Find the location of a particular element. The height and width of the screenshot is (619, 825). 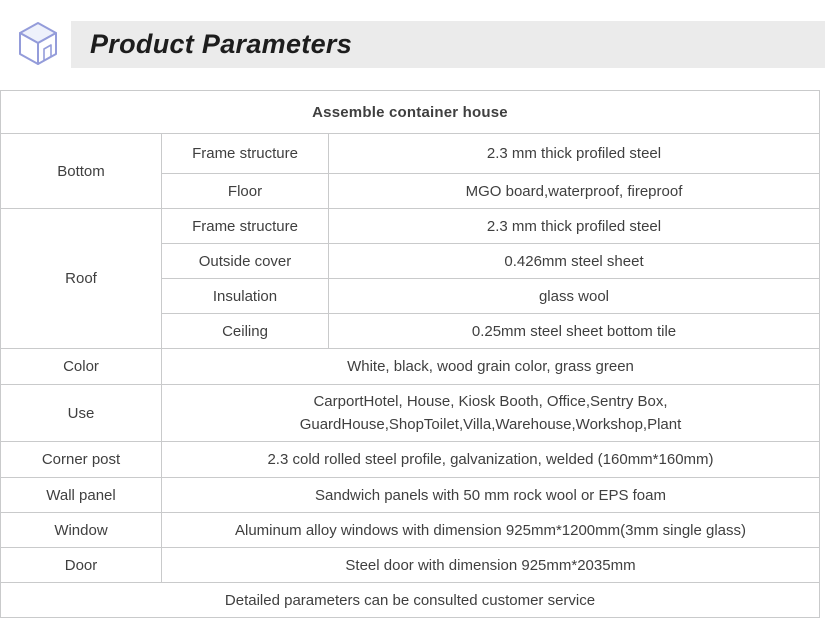

table-row: Ceiling 0.25mm steel sheet bottom tile is located at coordinates (410, 331).